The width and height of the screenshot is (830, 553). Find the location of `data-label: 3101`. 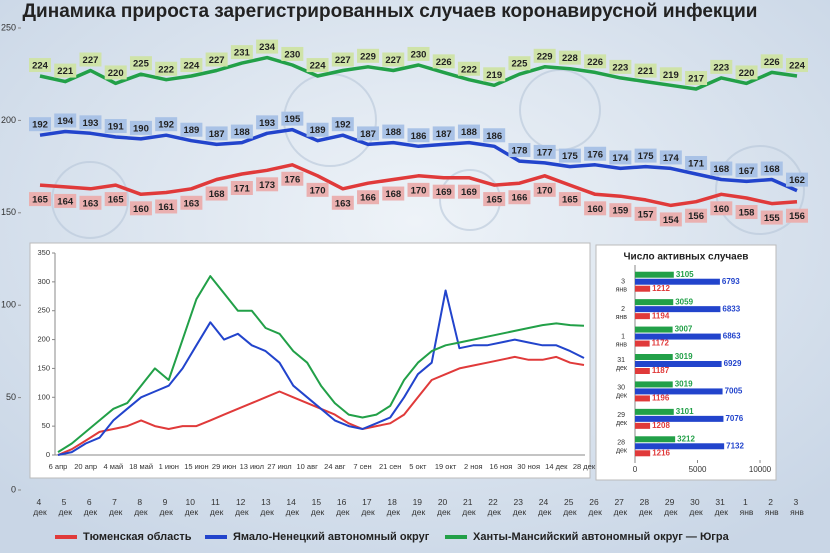

data-label: 3101 is located at coordinates (685, 411).